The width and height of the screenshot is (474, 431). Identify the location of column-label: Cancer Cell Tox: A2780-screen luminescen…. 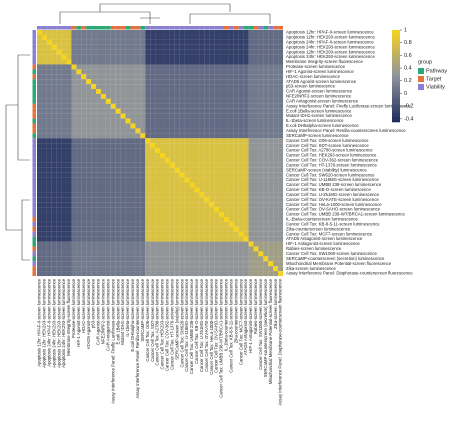
(157, 321).